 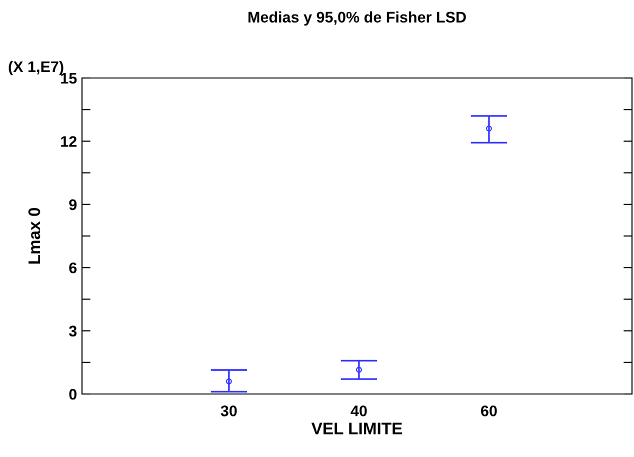 I want to click on x-axis-title: VEL LIMITE, so click(x=356, y=428).